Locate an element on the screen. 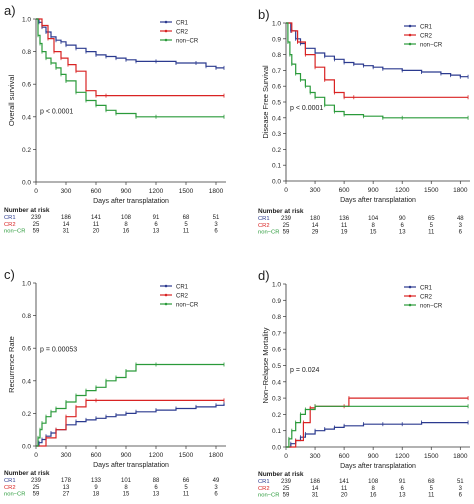  risk-cell: 104 is located at coordinates (373, 219).